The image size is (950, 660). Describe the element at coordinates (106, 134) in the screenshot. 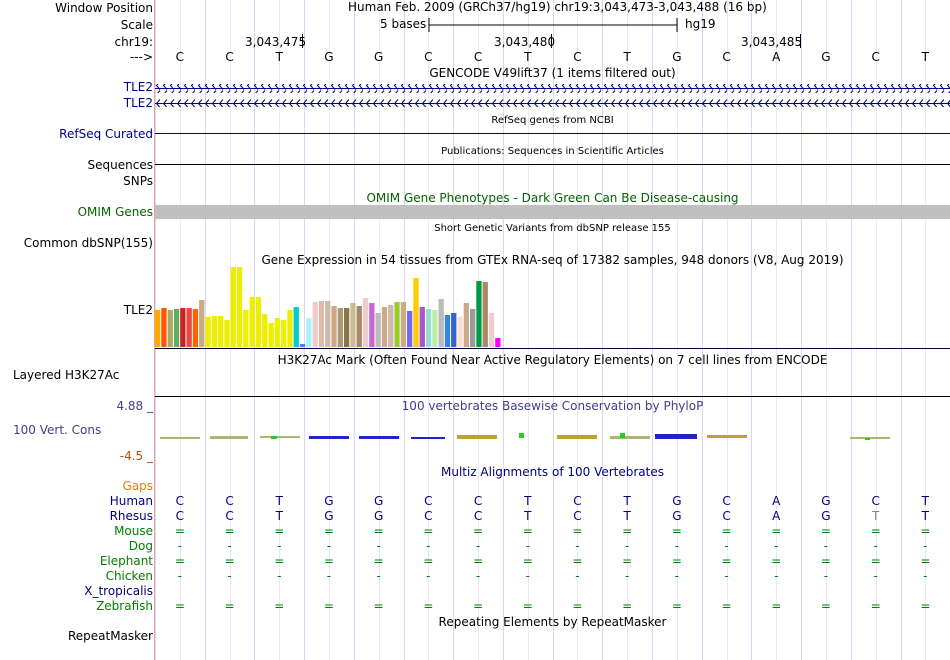

I see `refseq-curated-label: RefSeq Curated` at that location.